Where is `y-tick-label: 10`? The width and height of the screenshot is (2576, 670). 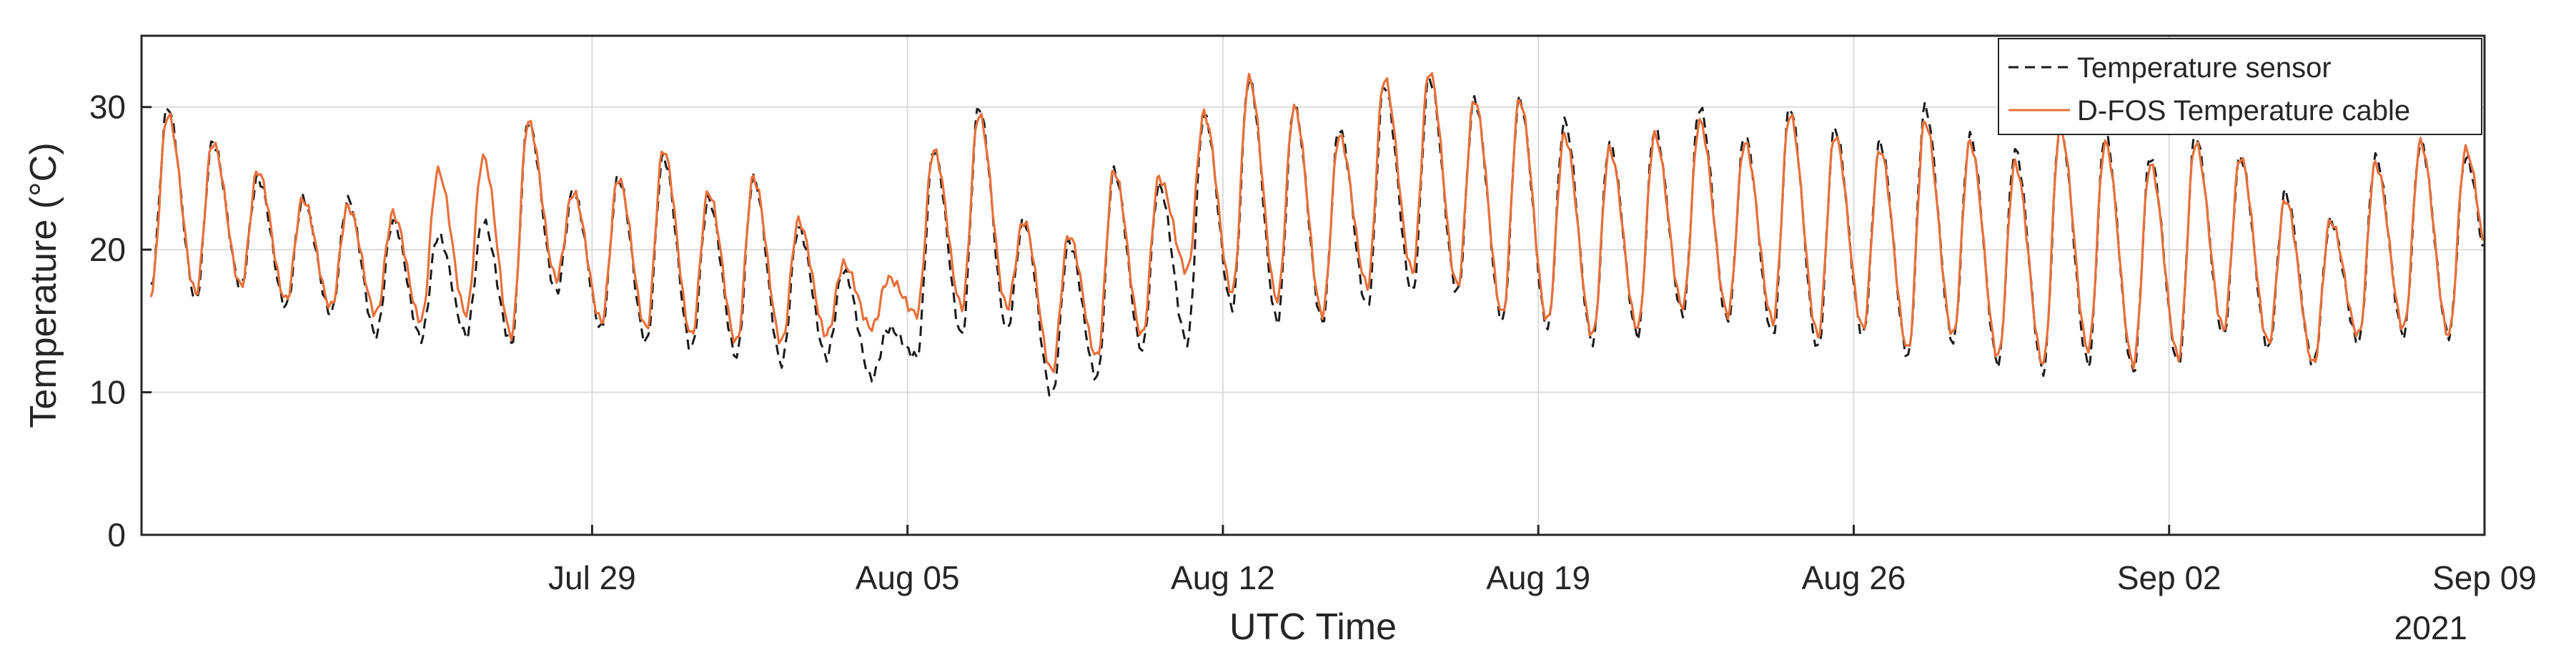
y-tick-label: 10 is located at coordinates (108, 393).